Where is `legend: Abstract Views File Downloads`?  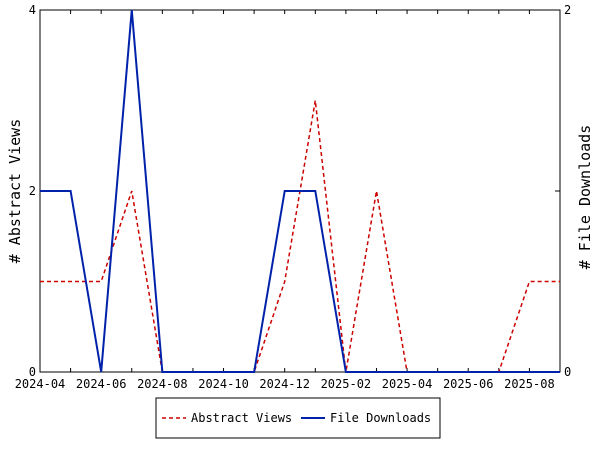
legend: Abstract Views File Downloads is located at coordinates (298, 418).